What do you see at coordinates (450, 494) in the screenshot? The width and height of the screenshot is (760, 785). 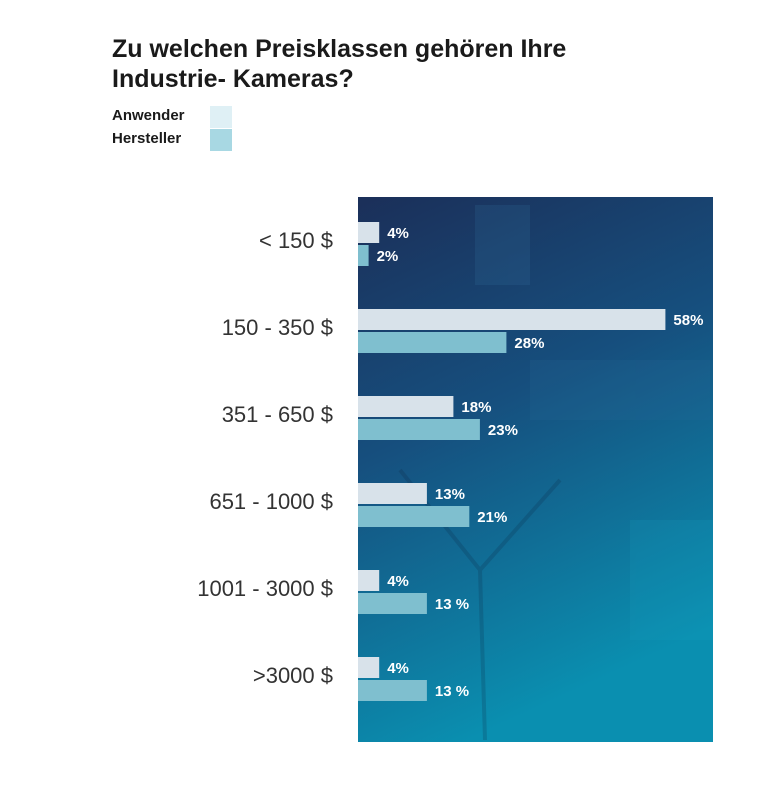 I see `data-label: 13%` at bounding box center [450, 494].